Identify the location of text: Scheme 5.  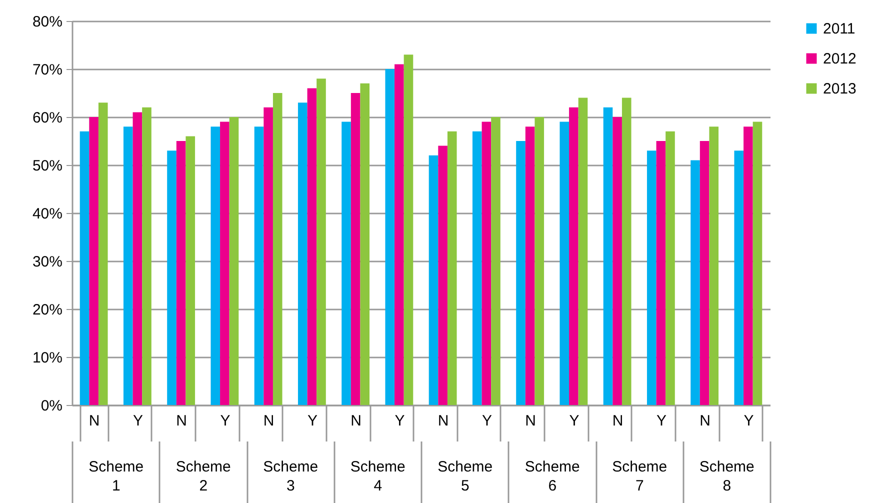
(465, 476).